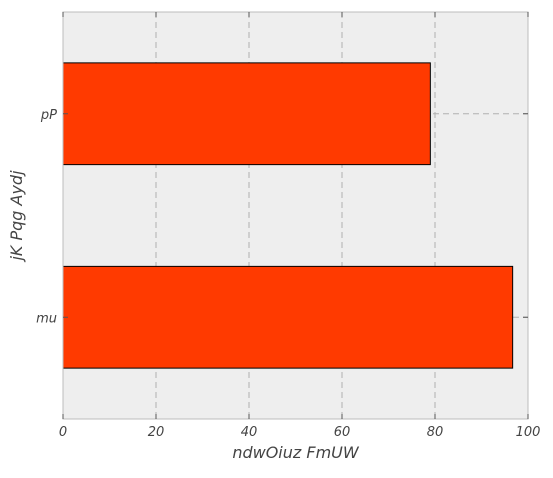  Describe the element at coordinates (342, 432) in the screenshot. I see `x-tick-label-60: 60` at that location.